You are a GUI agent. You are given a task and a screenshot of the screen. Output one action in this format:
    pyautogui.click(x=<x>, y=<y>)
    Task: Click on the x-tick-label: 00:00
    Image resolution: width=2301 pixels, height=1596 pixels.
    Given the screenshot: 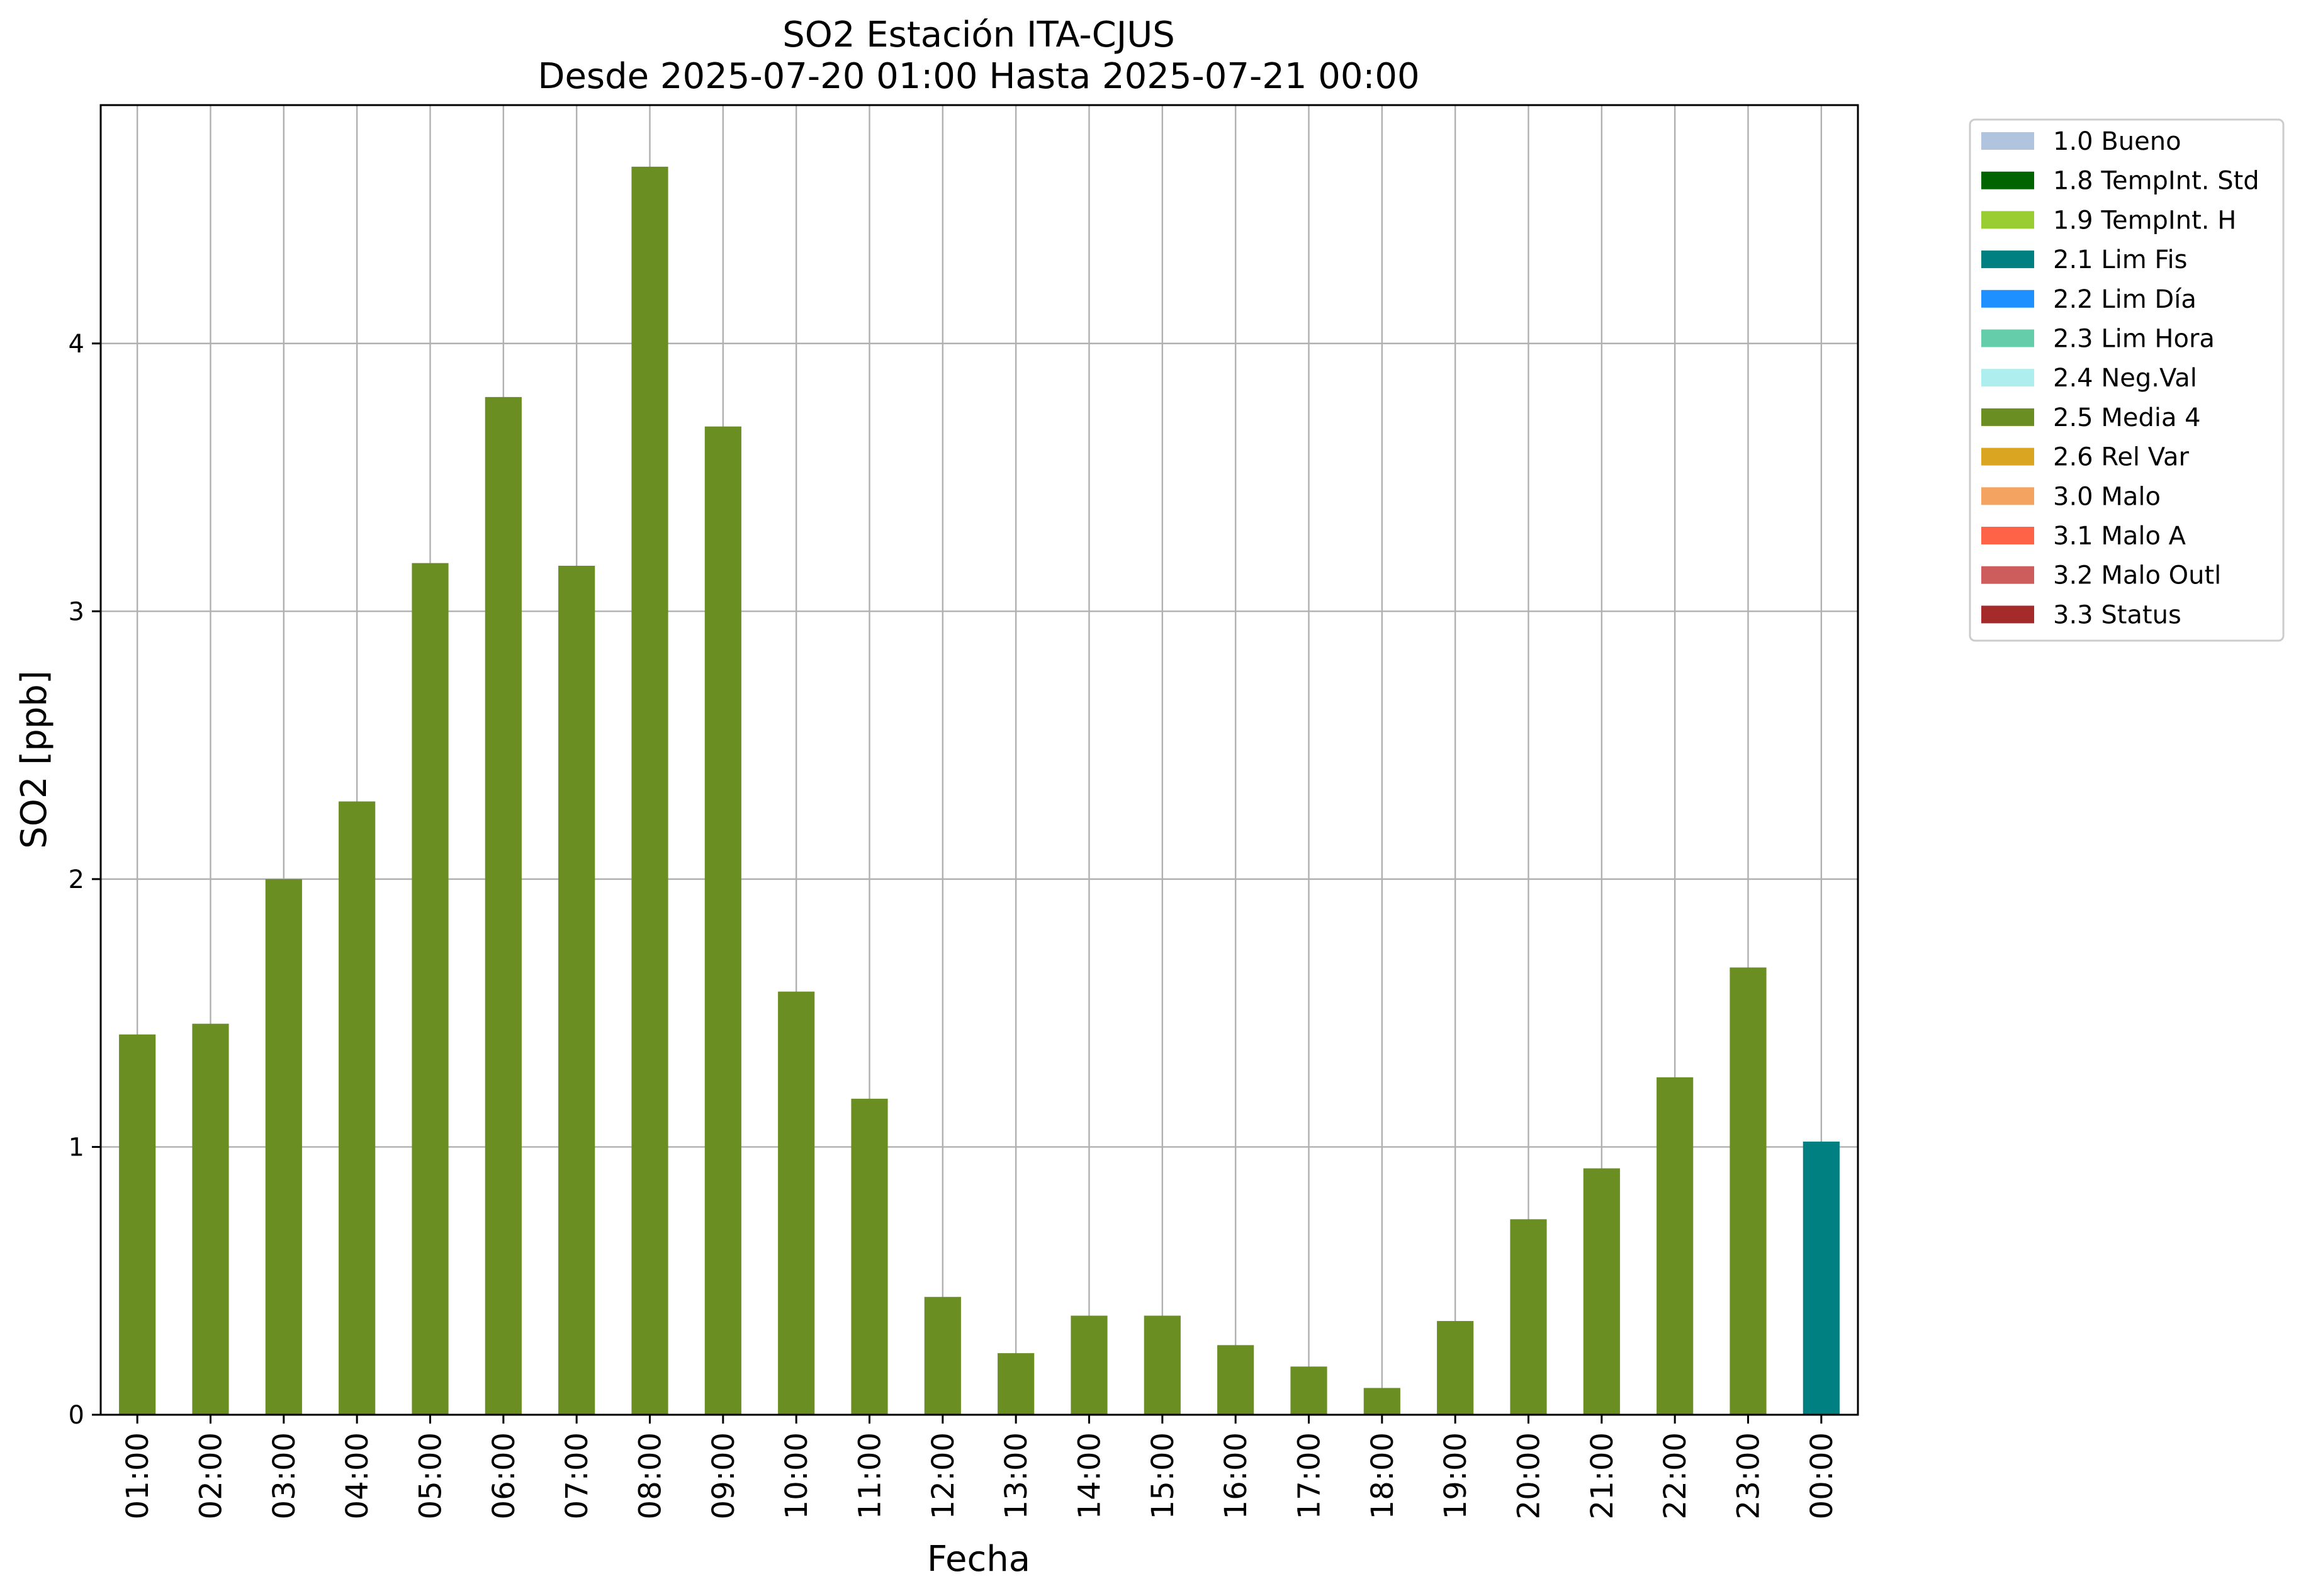 What is the action you would take?
    pyautogui.click(x=1822, y=1475)
    